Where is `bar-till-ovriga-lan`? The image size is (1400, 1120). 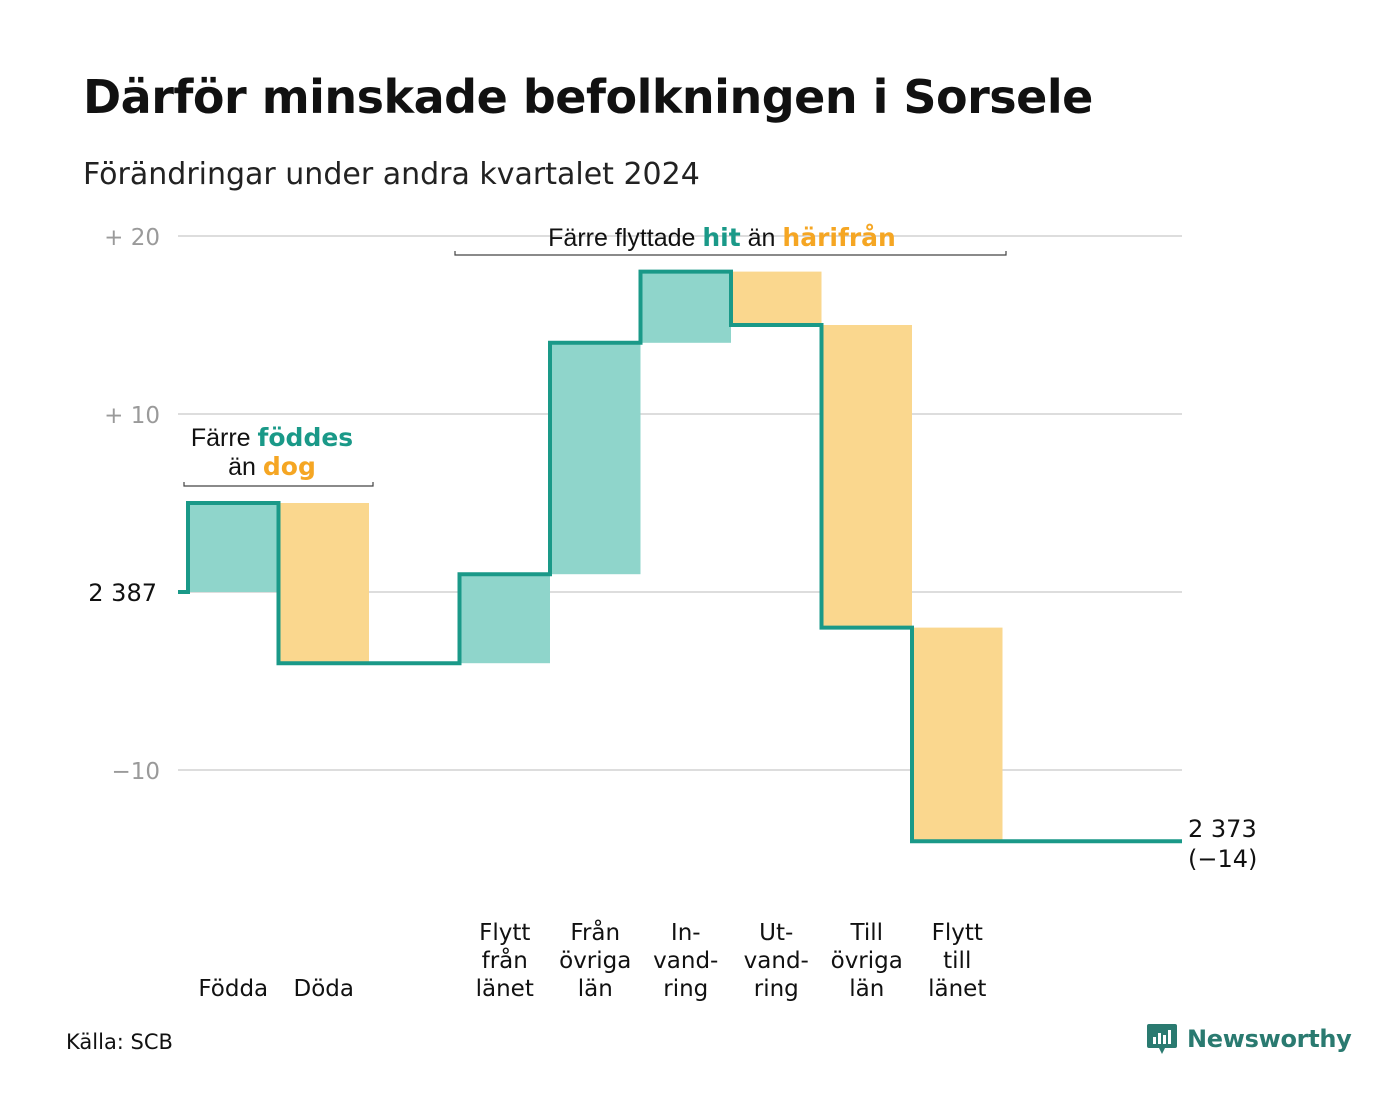
bar-till-ovriga-lan is located at coordinates (866, 476).